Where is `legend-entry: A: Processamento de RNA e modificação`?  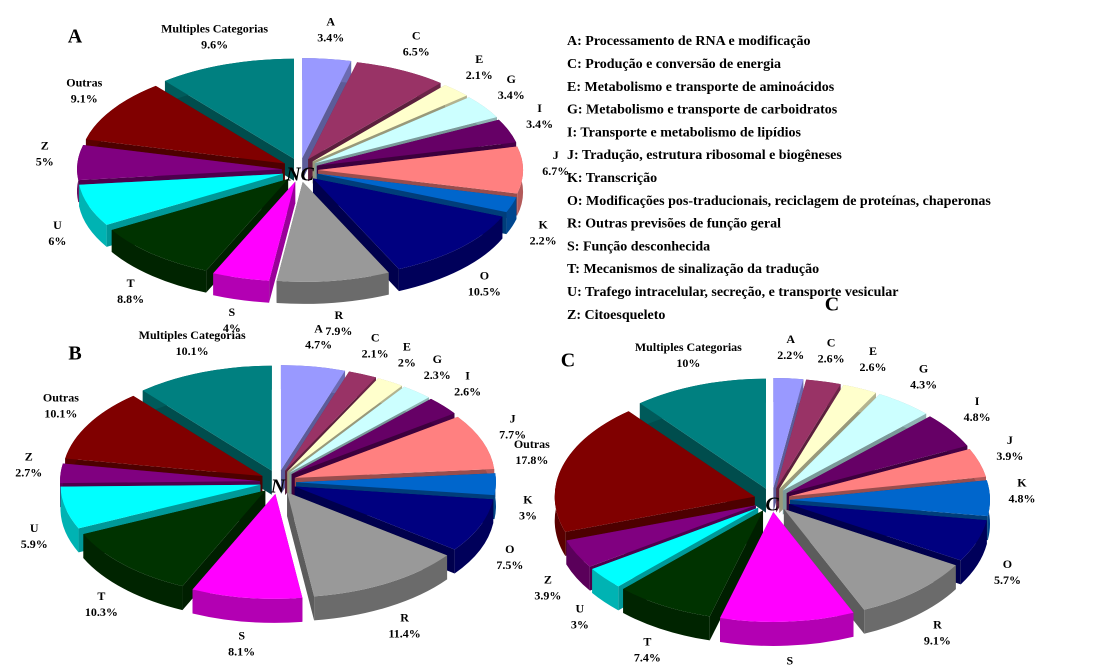
legend-entry: A: Processamento de RNA e modificação is located at coordinates (689, 41).